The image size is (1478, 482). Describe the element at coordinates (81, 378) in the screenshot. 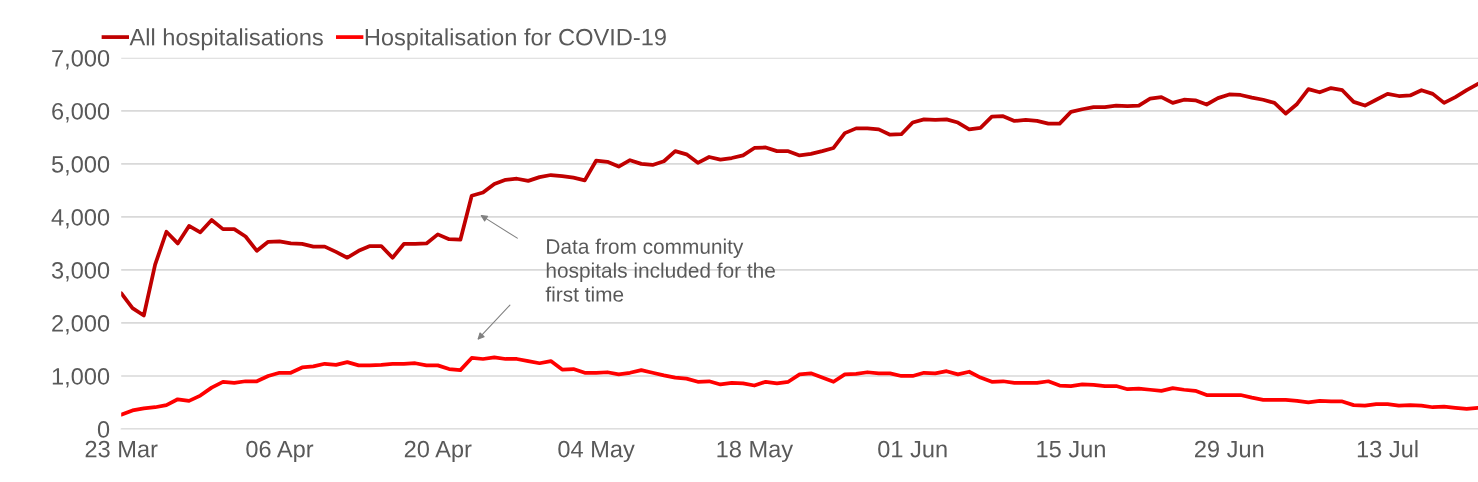

I see `y-tick-label: 1,000` at that location.